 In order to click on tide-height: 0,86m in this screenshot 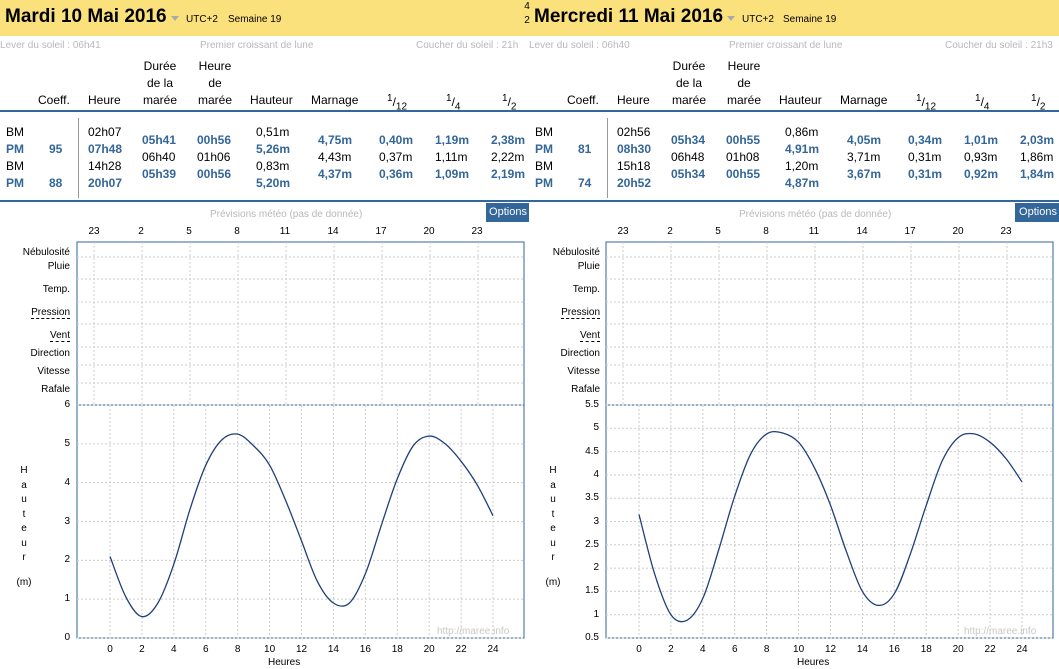, I will do `click(802, 132)`.